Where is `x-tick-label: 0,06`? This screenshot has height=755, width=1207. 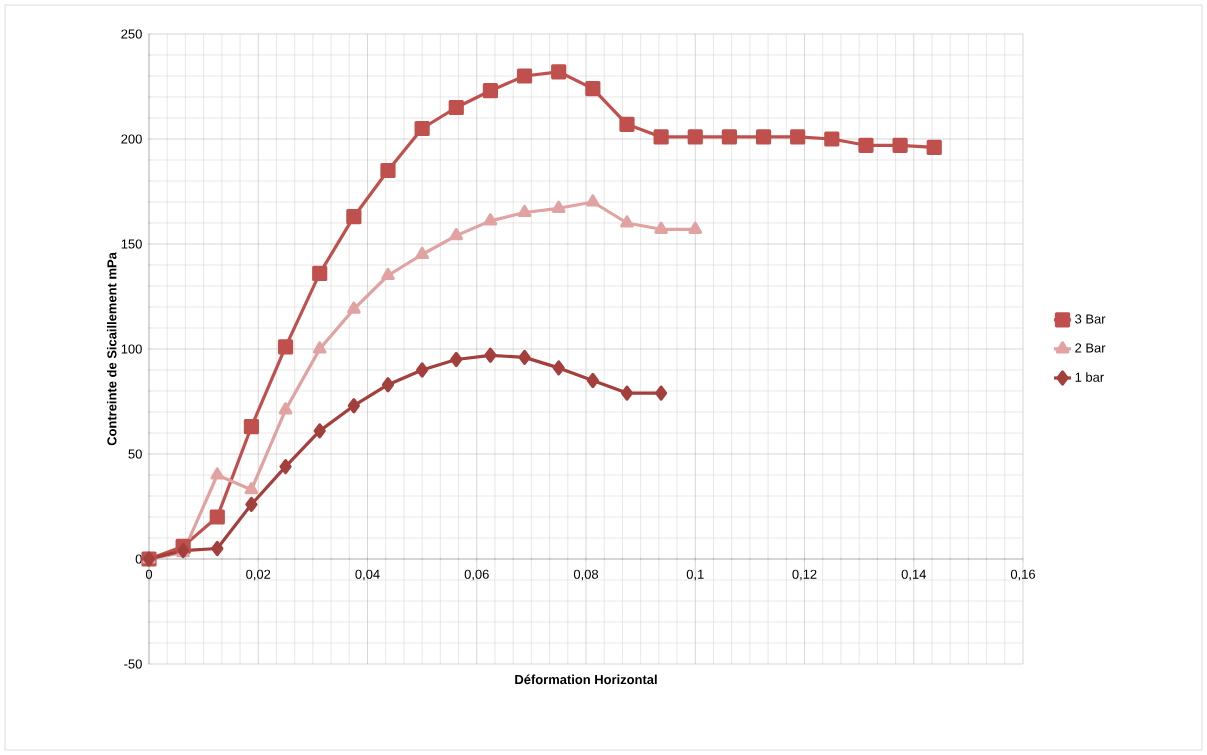 x-tick-label: 0,06 is located at coordinates (476, 575).